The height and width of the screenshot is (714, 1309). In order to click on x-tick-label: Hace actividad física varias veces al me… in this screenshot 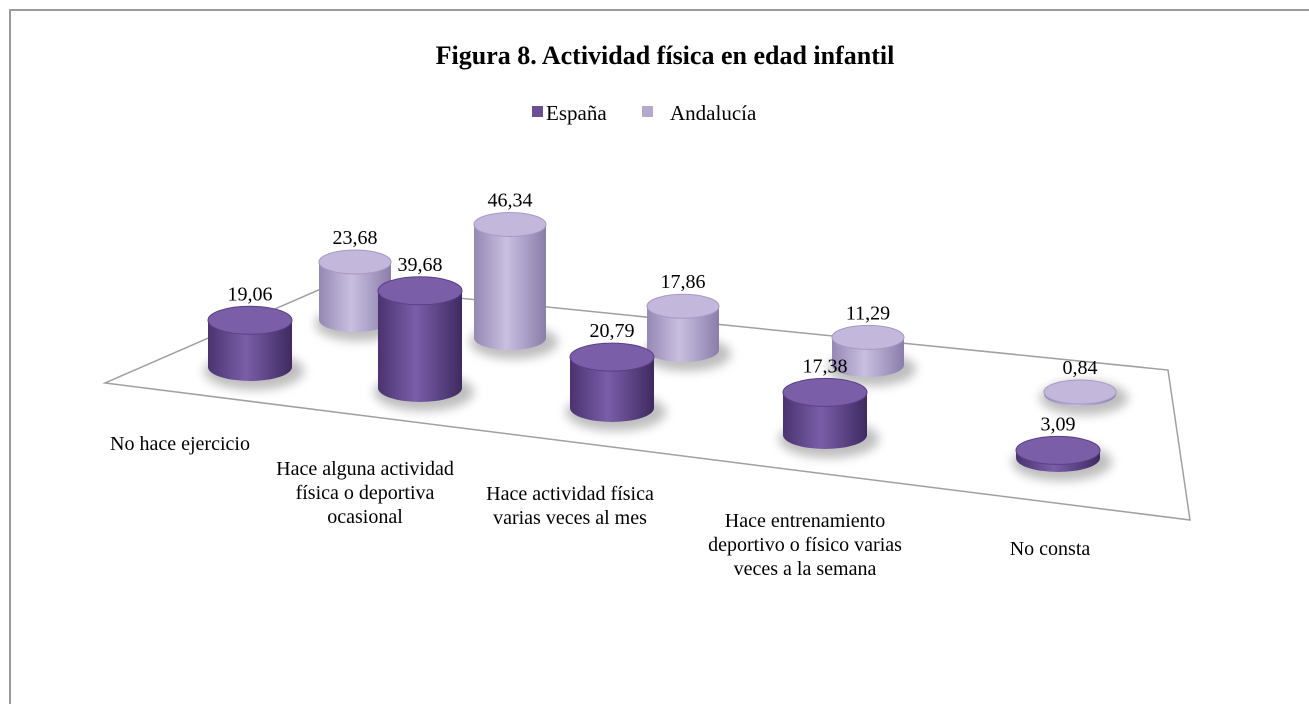, I will do `click(570, 506)`.